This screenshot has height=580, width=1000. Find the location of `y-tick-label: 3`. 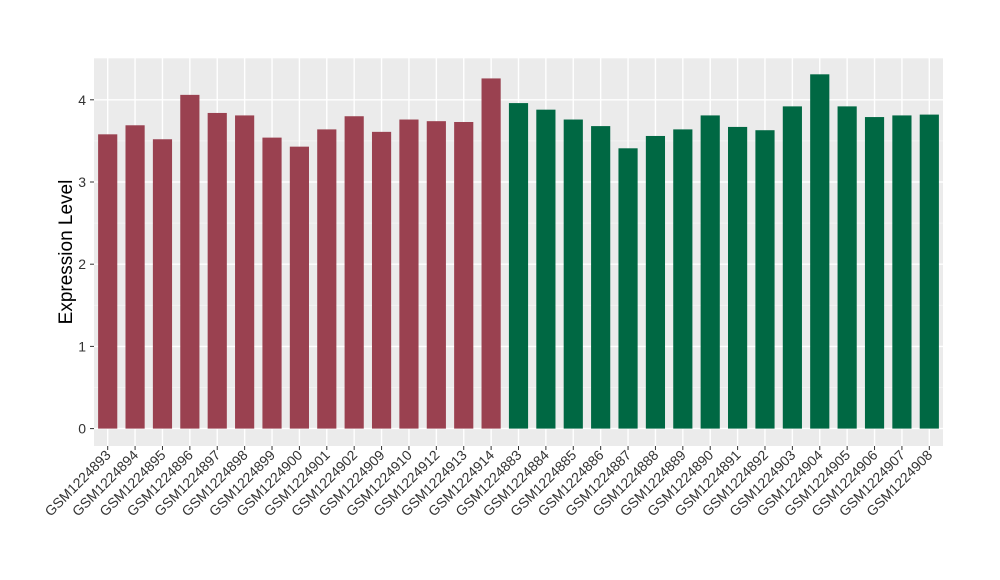

y-tick-label: 3 is located at coordinates (82, 182).